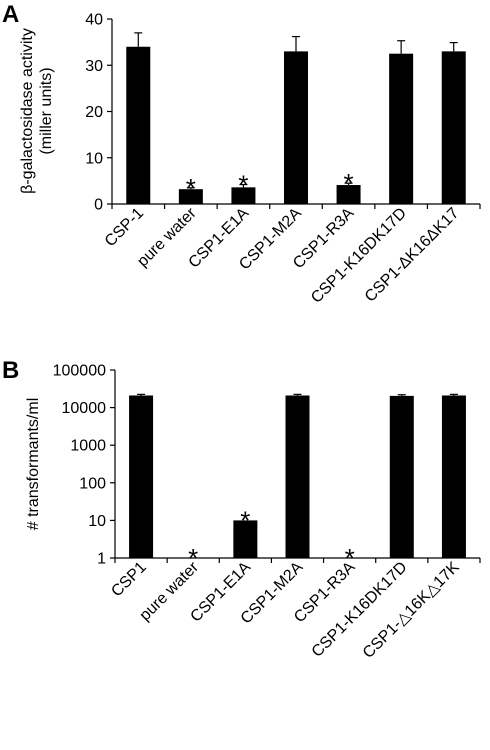 This screenshot has height=750, width=490. Describe the element at coordinates (37, 111) in the screenshot. I see `y-axis-label: β-galactosidase activity (miller units)` at that location.